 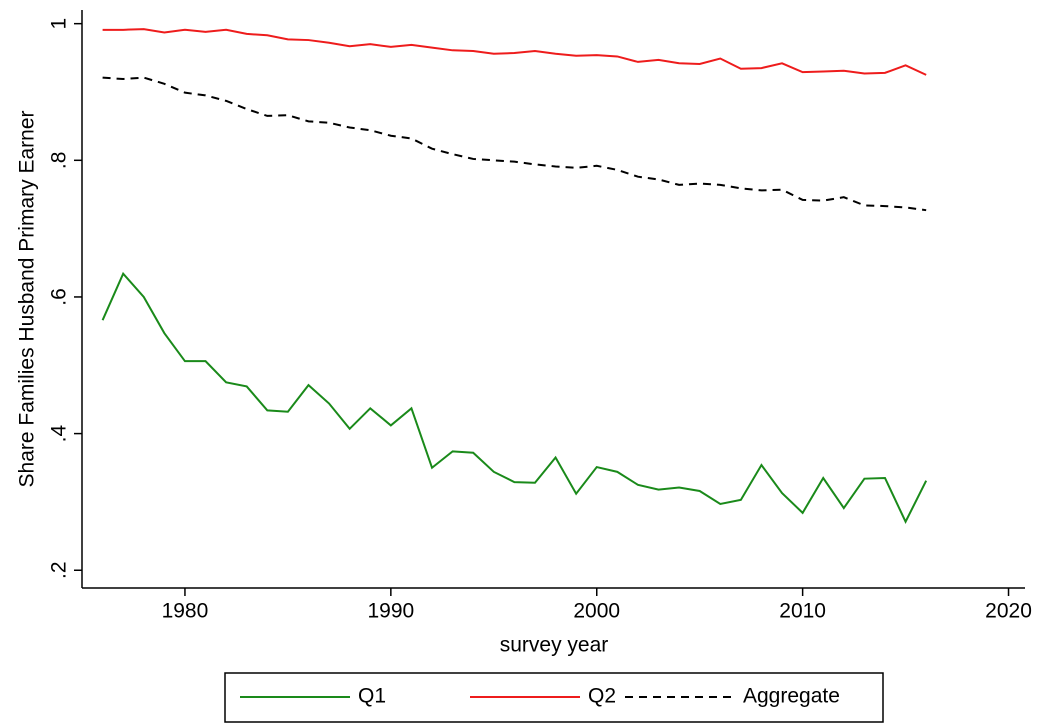 What do you see at coordinates (372, 696) in the screenshot?
I see `legend-label: Q1` at bounding box center [372, 696].